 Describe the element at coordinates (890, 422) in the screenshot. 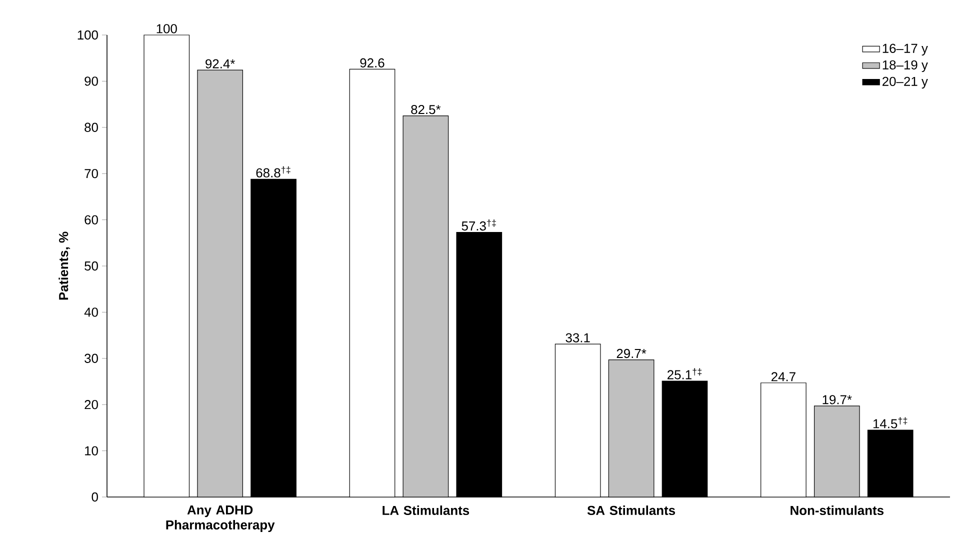

I see `data-label: 14.5$^{†‡}$` at that location.